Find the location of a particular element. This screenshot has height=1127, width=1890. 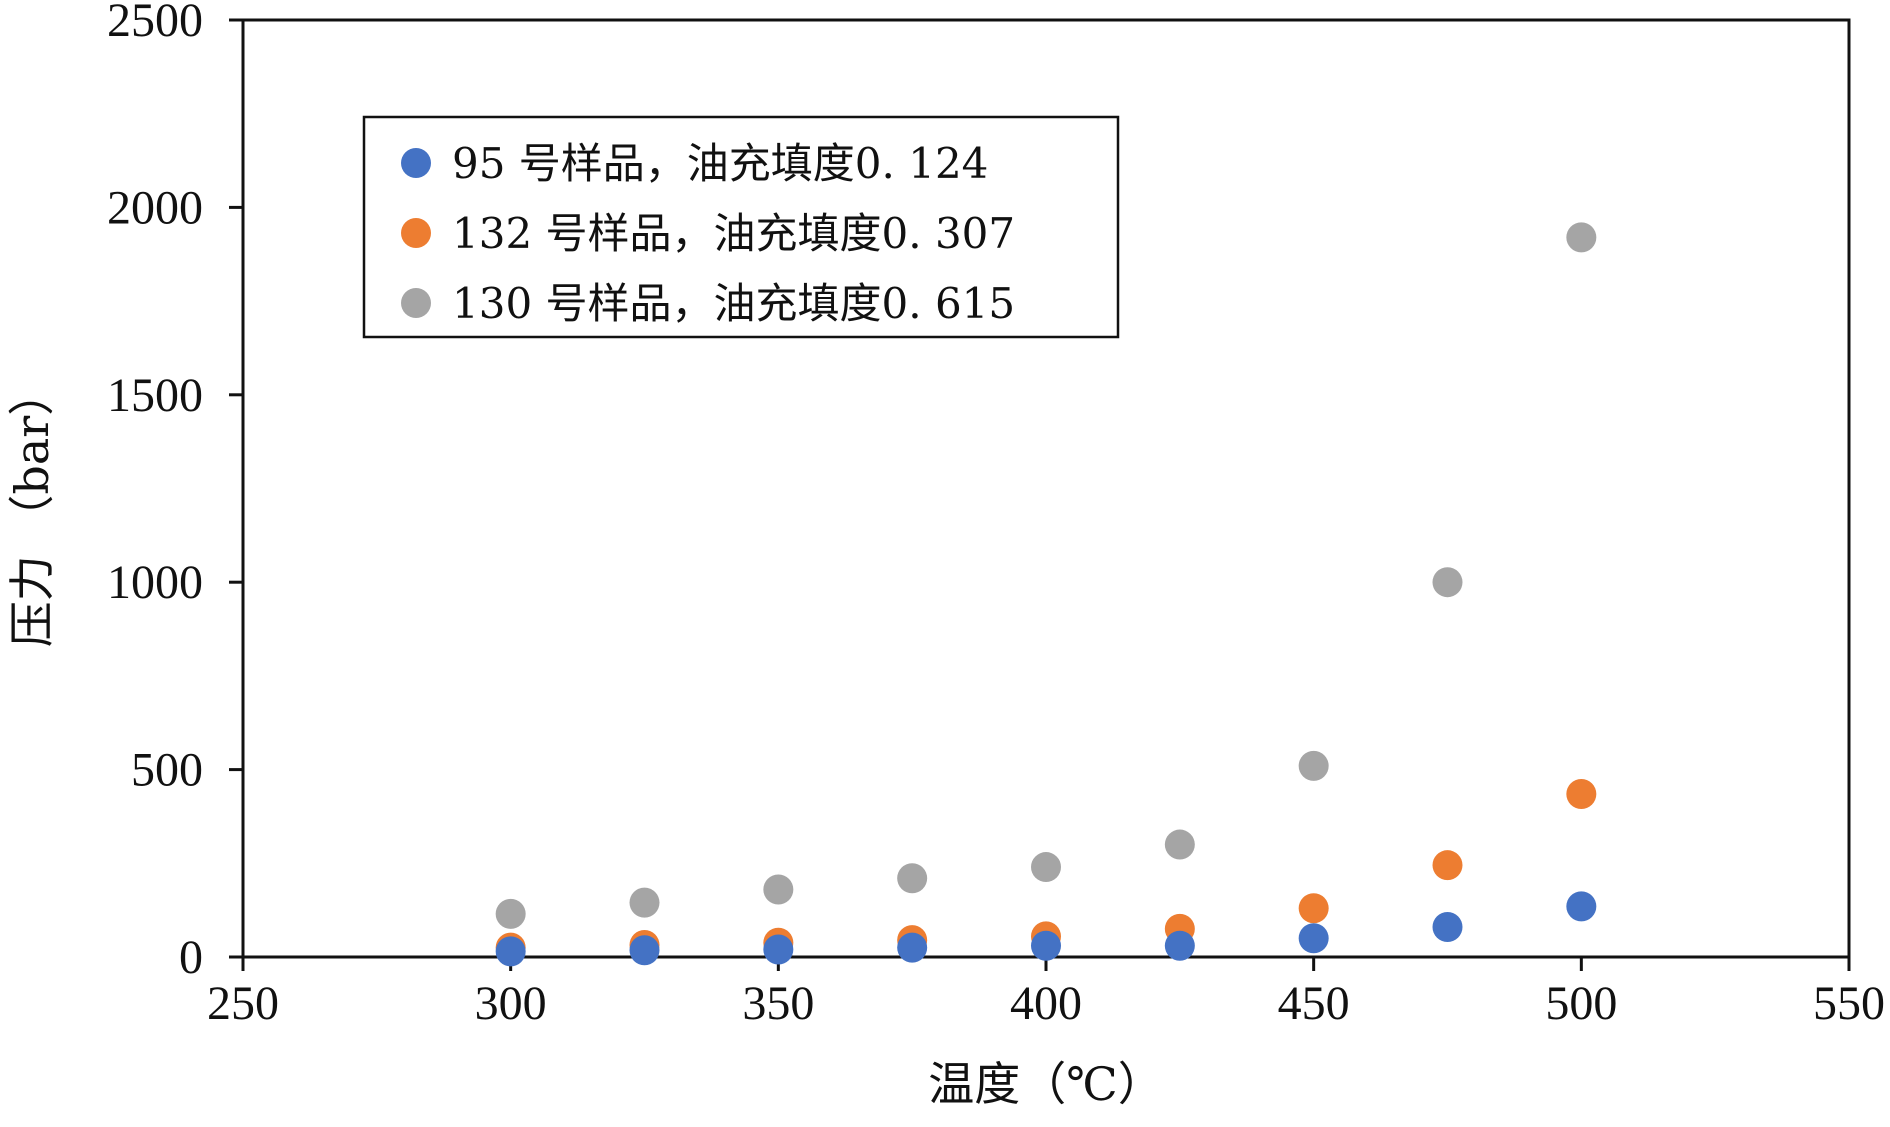

x-tick-label: 300 is located at coordinates (511, 1003).